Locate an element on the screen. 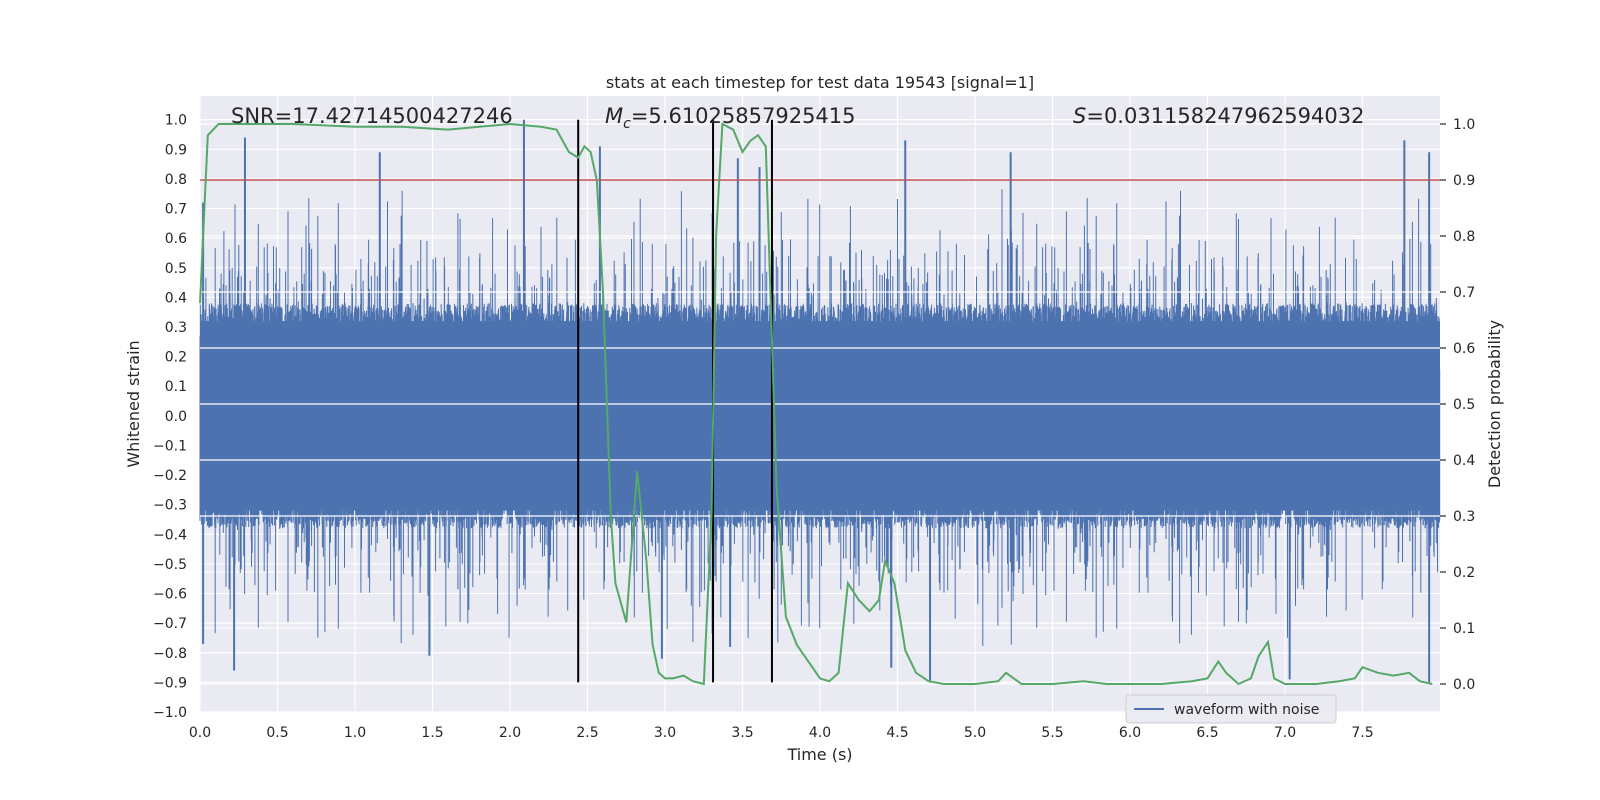 The image size is (1600, 800). y-tick-label: 0.1 is located at coordinates (176, 387).